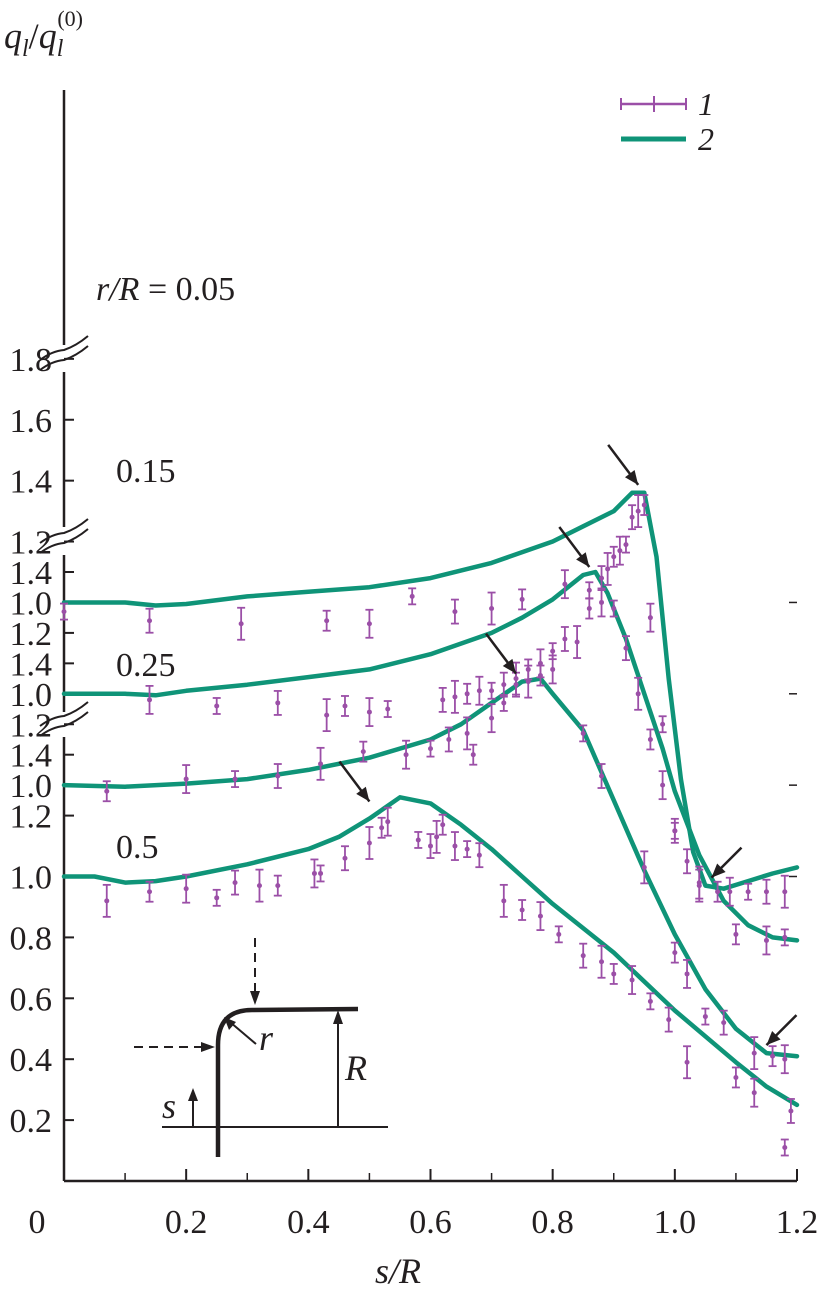  I want to click on x-tick-label: 0.6, so click(430, 1222).